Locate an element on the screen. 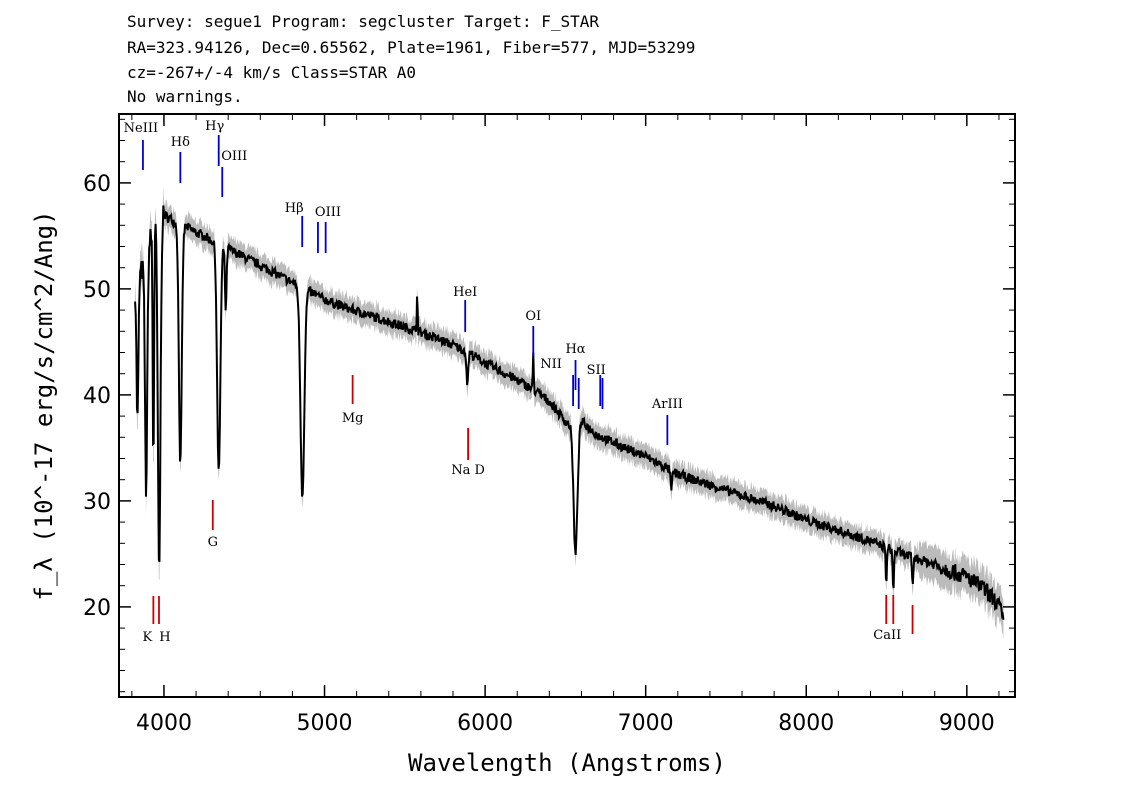 This screenshot has width=1134, height=810. y-tick-label: 30 is located at coordinates (97, 502).